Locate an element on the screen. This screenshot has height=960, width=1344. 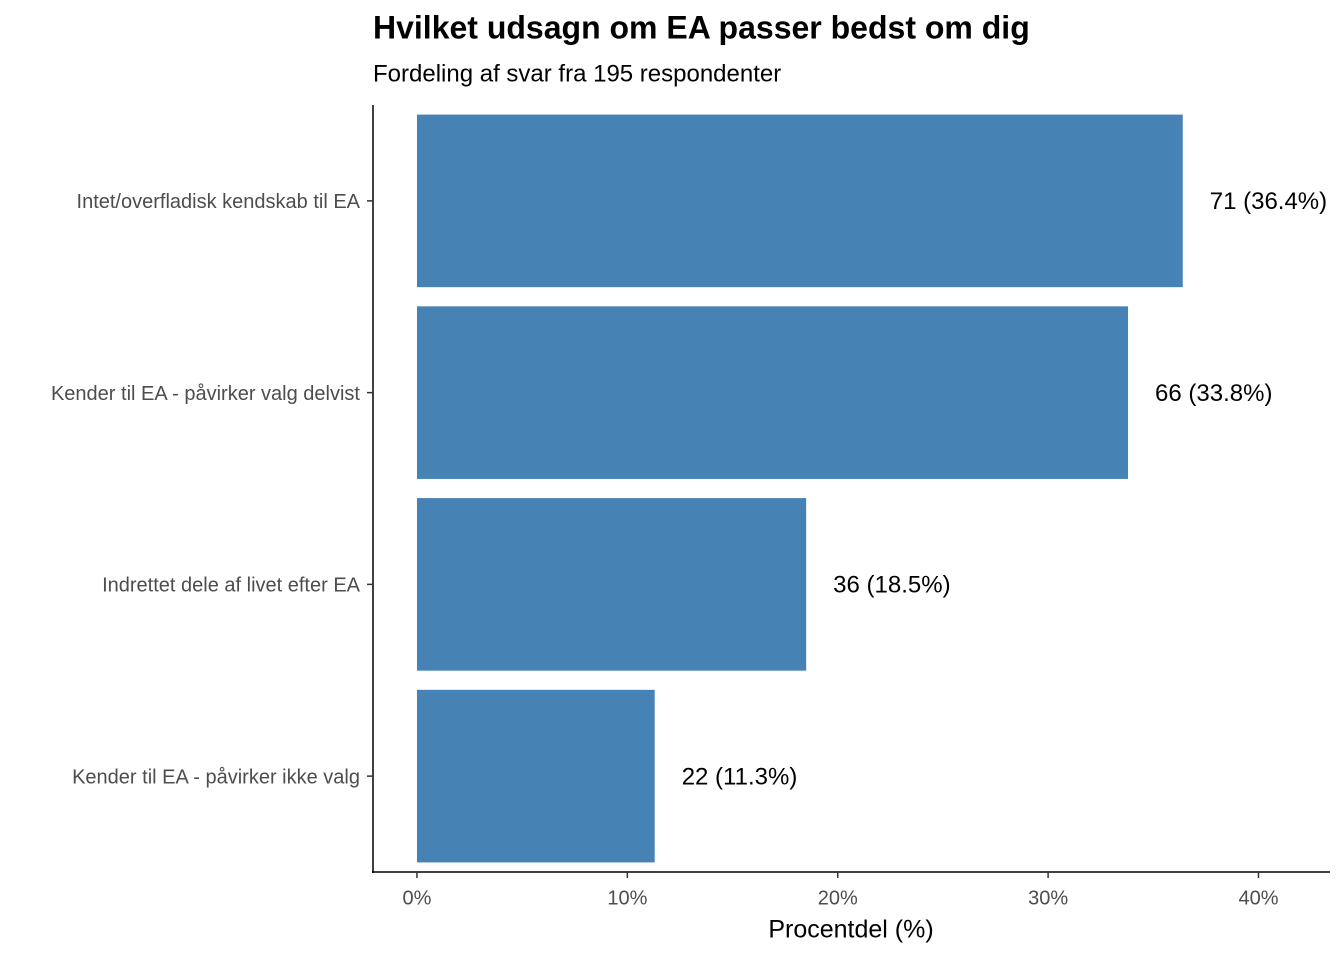
x-tick-label: 20% is located at coordinates (838, 898).